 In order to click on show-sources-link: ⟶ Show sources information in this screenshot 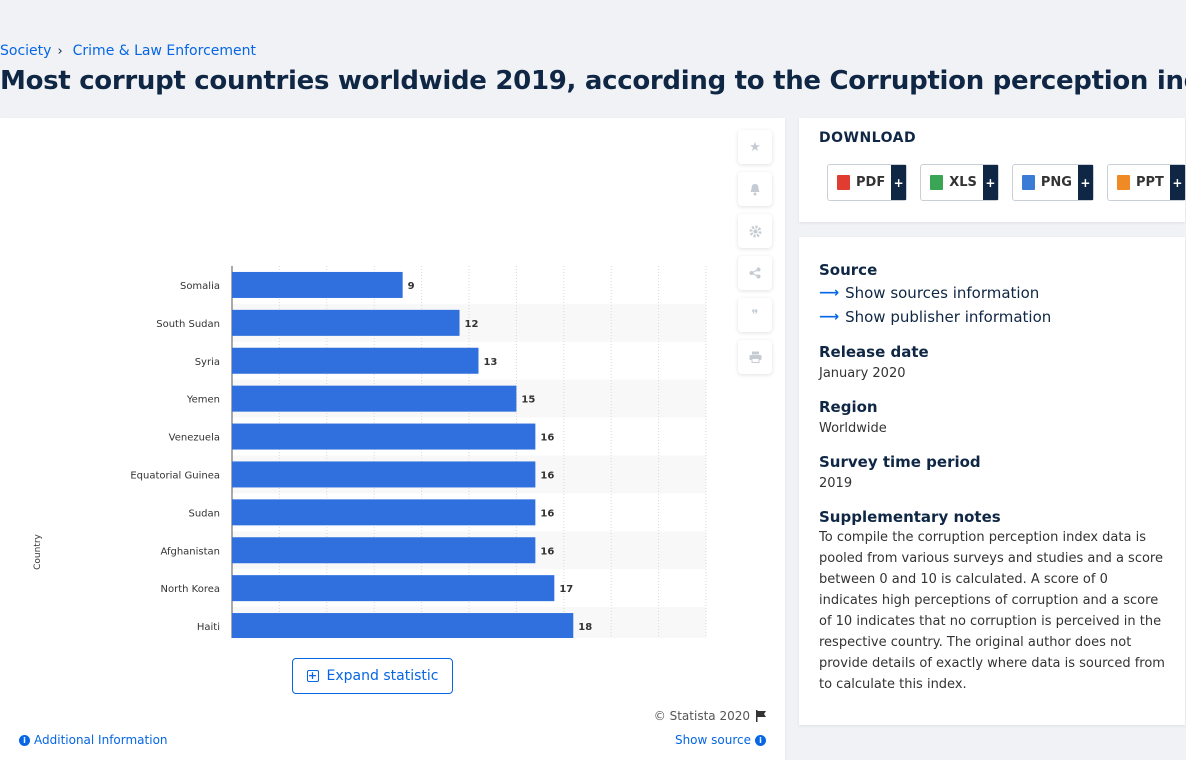, I will do `click(929, 293)`.